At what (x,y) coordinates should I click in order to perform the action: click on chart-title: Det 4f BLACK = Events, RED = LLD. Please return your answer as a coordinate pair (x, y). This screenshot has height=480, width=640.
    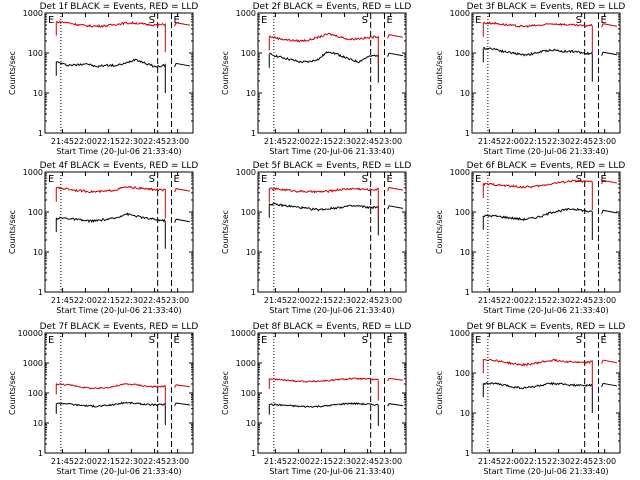
    Looking at the image, I should click on (119, 166).